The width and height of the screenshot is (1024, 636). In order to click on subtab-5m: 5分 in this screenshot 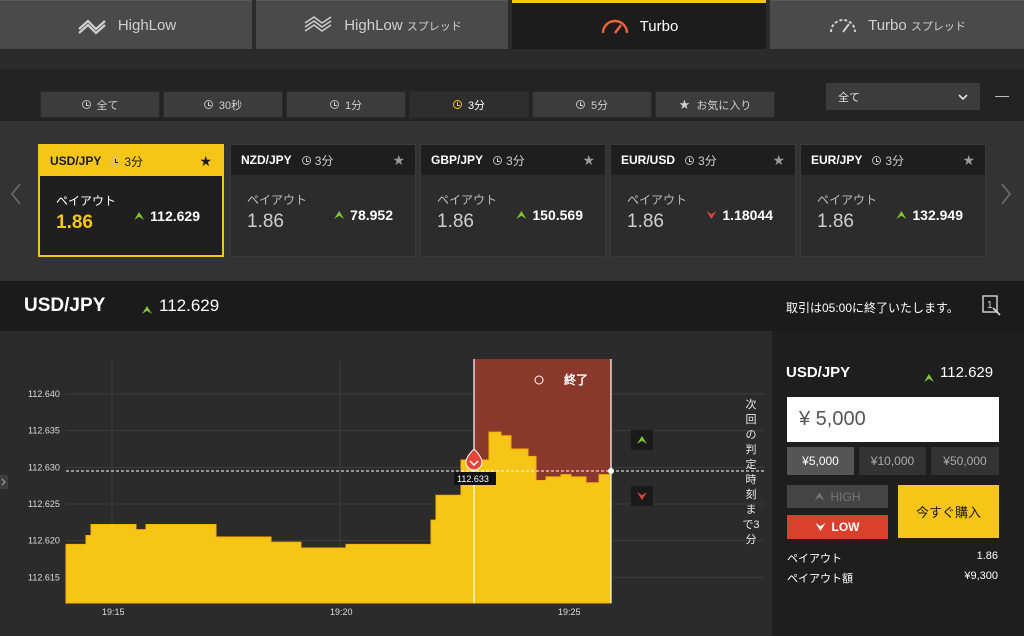, I will do `click(592, 104)`.